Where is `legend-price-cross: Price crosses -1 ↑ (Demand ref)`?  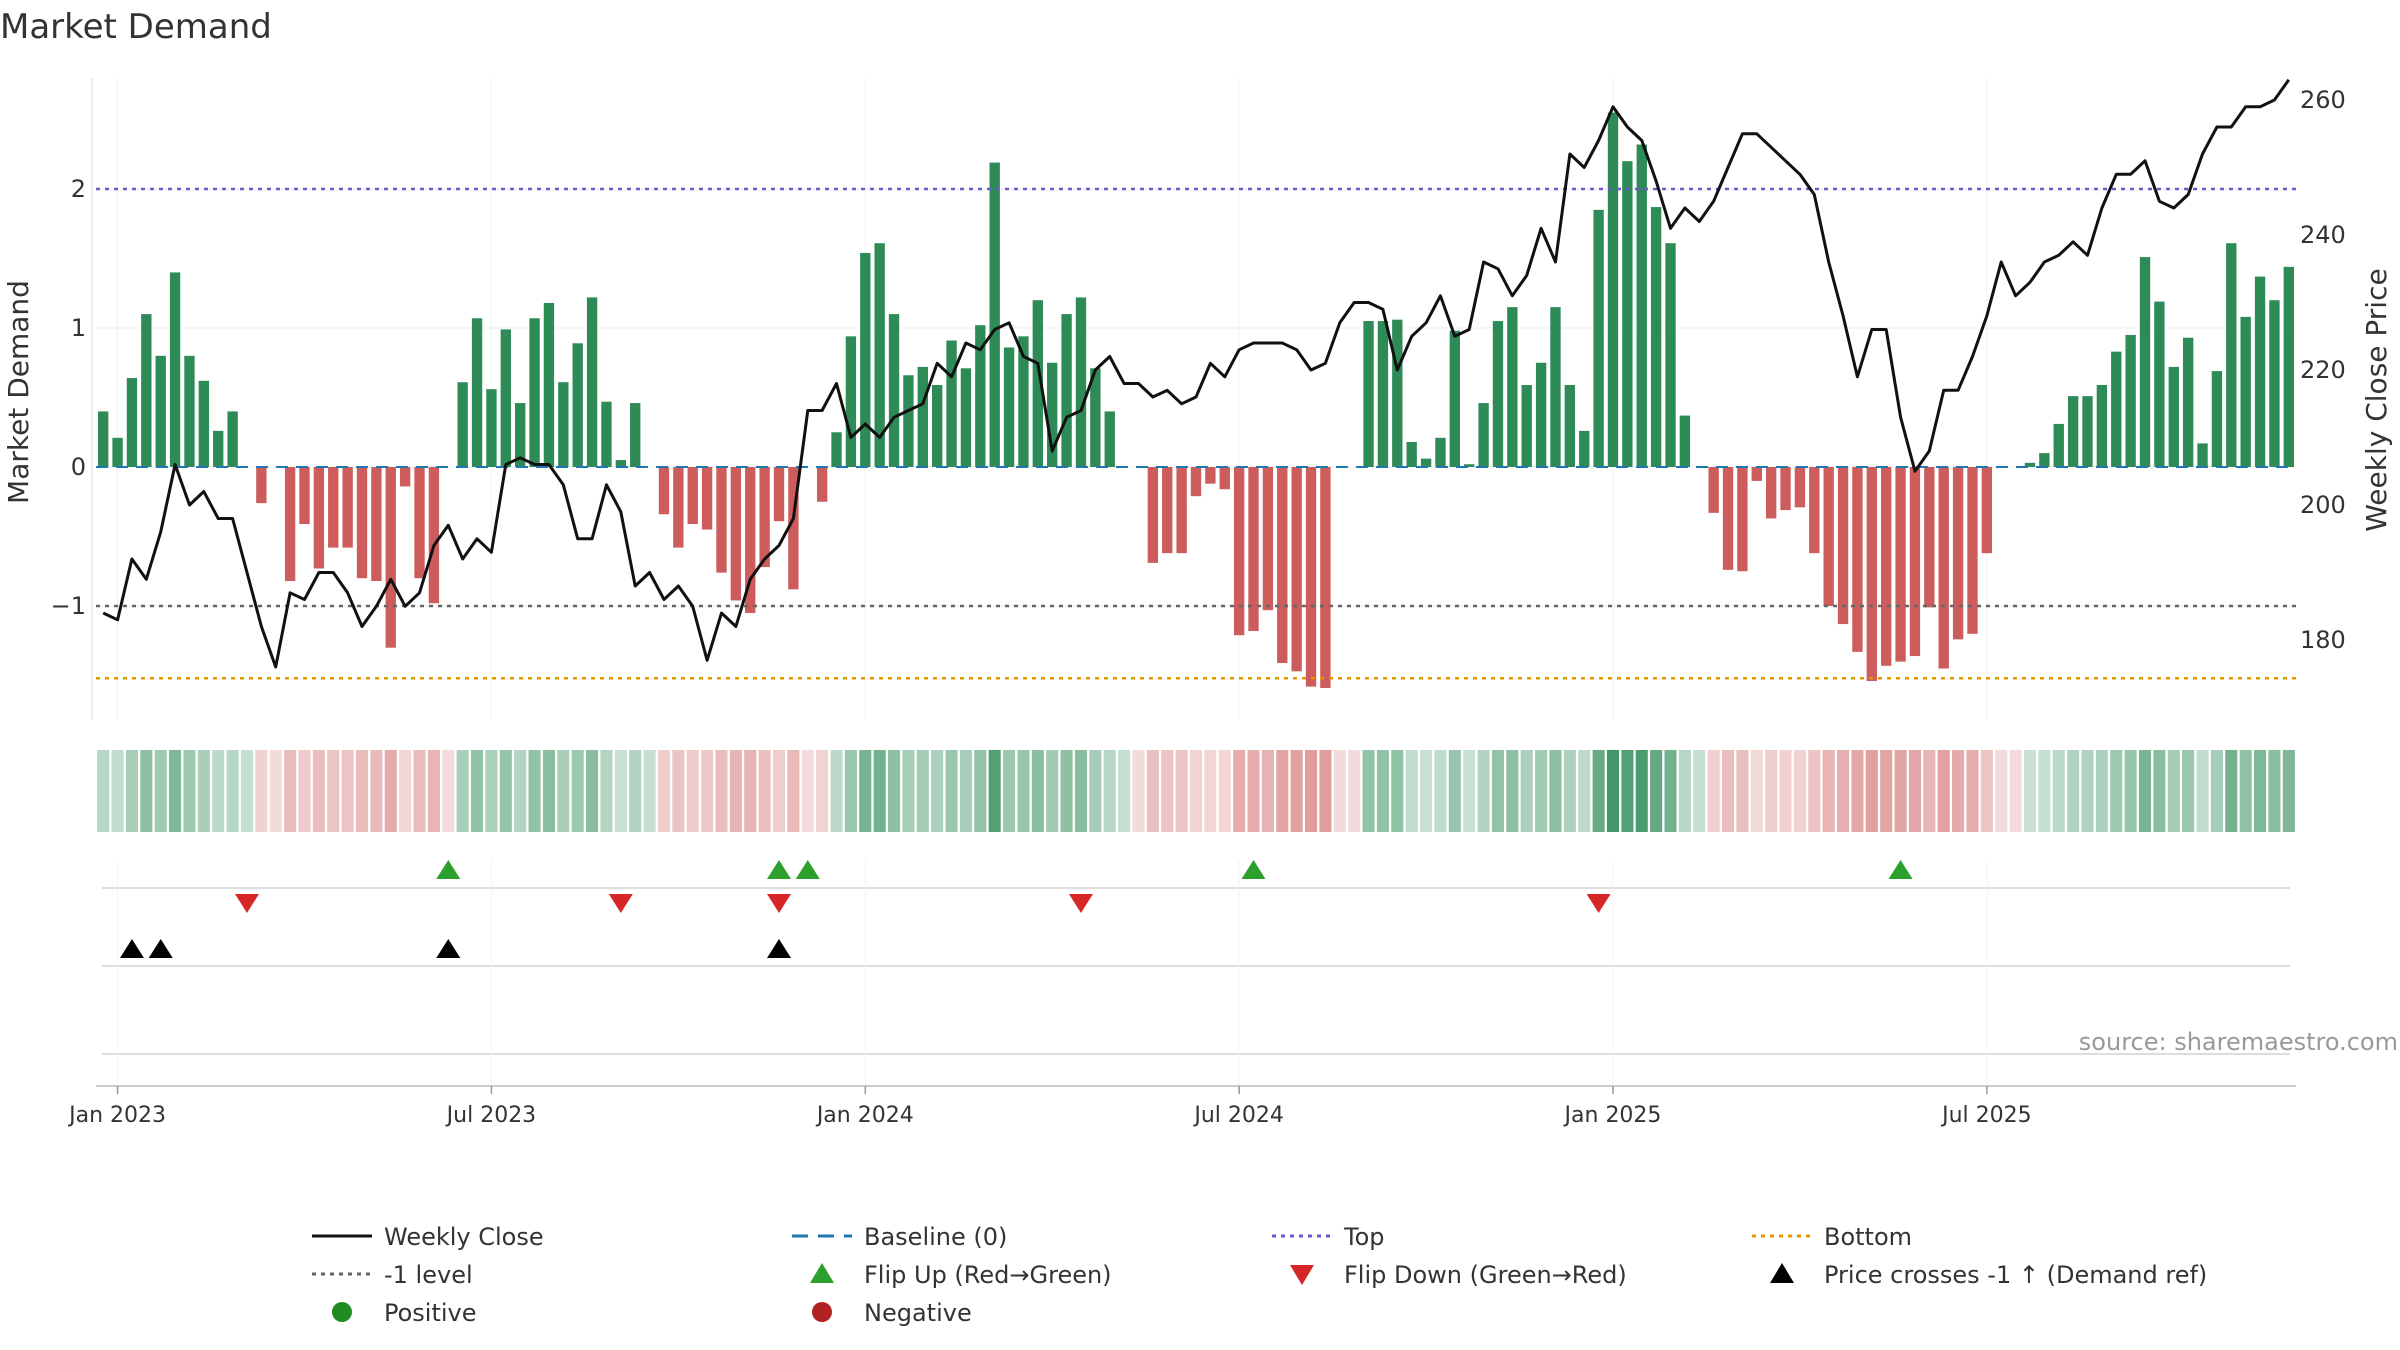
legend-price-cross: Price crosses -1 ↑ (Demand ref) is located at coordinates (2015, 1275).